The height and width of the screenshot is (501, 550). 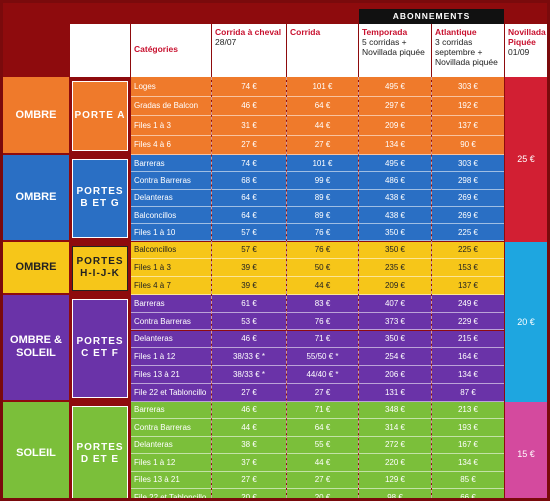 I want to click on row-orange-1-name: Gradas de Balcon, so click(x=171, y=106).